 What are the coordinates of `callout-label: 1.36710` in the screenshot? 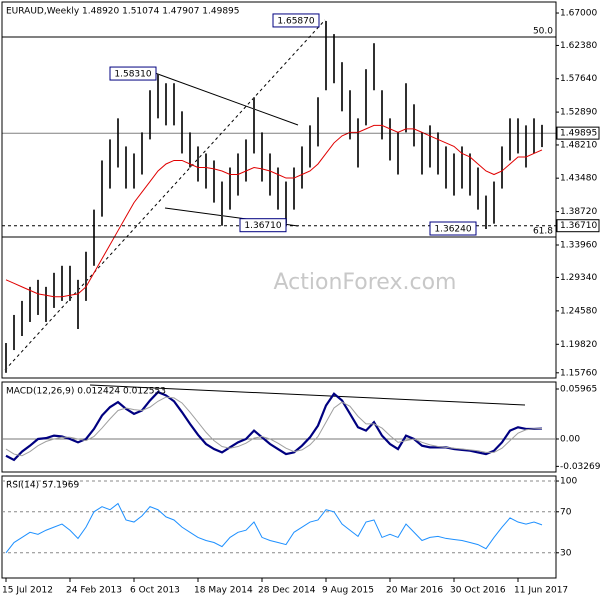 It's located at (262, 226).